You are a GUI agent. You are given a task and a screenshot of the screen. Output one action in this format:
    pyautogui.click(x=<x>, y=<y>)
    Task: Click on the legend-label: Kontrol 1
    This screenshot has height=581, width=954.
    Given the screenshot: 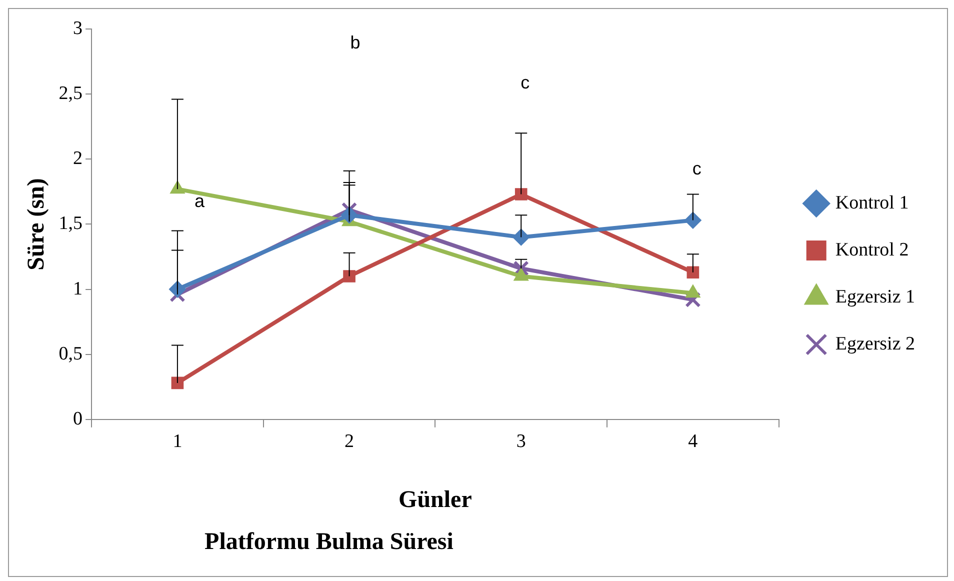 What is the action you would take?
    pyautogui.click(x=872, y=203)
    